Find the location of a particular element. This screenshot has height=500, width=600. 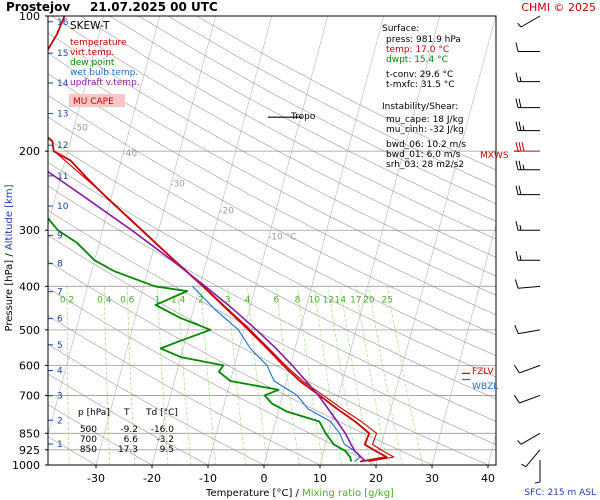

mixing-ratio-label: 0.2 is located at coordinates (67, 300).